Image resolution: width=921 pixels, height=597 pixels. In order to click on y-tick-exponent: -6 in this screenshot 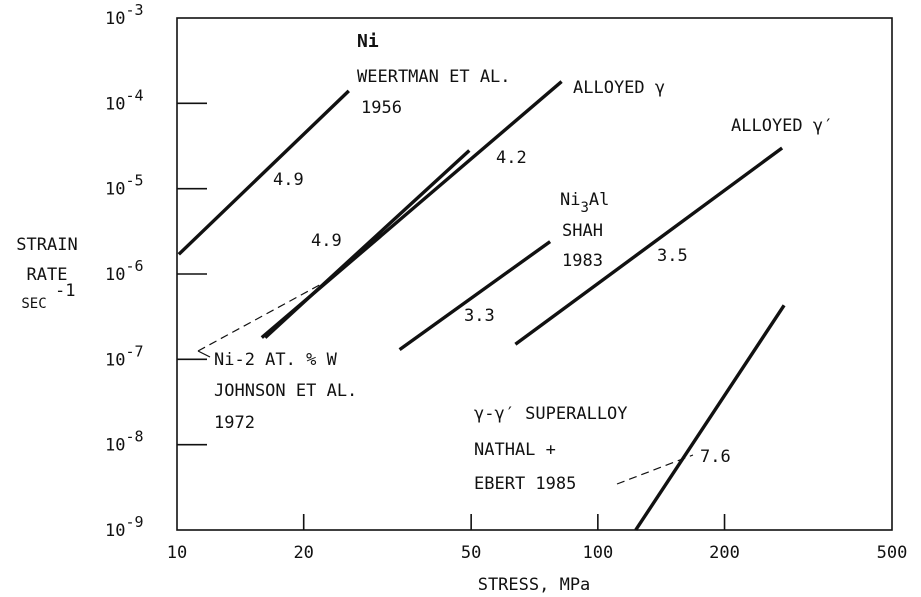, I will do `click(134, 266)`.